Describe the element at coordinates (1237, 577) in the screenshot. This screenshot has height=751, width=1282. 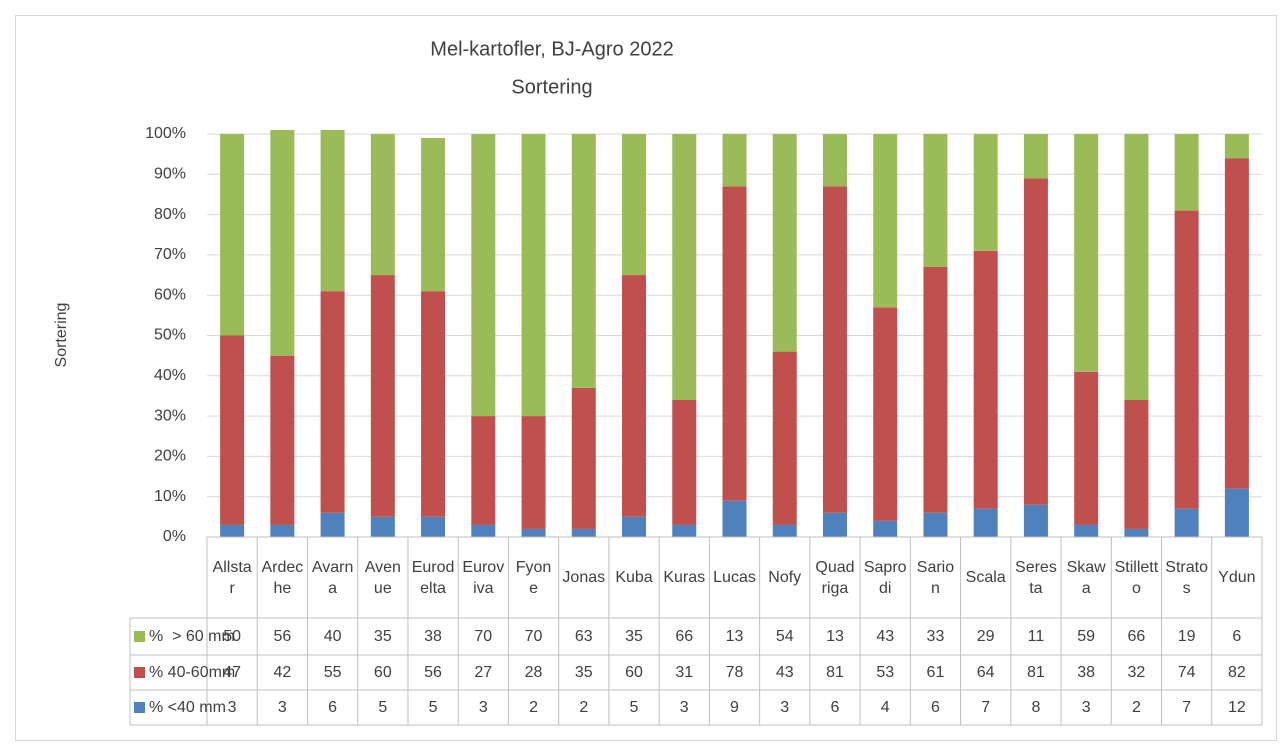
I see `x-tick-label: Ydun` at that location.